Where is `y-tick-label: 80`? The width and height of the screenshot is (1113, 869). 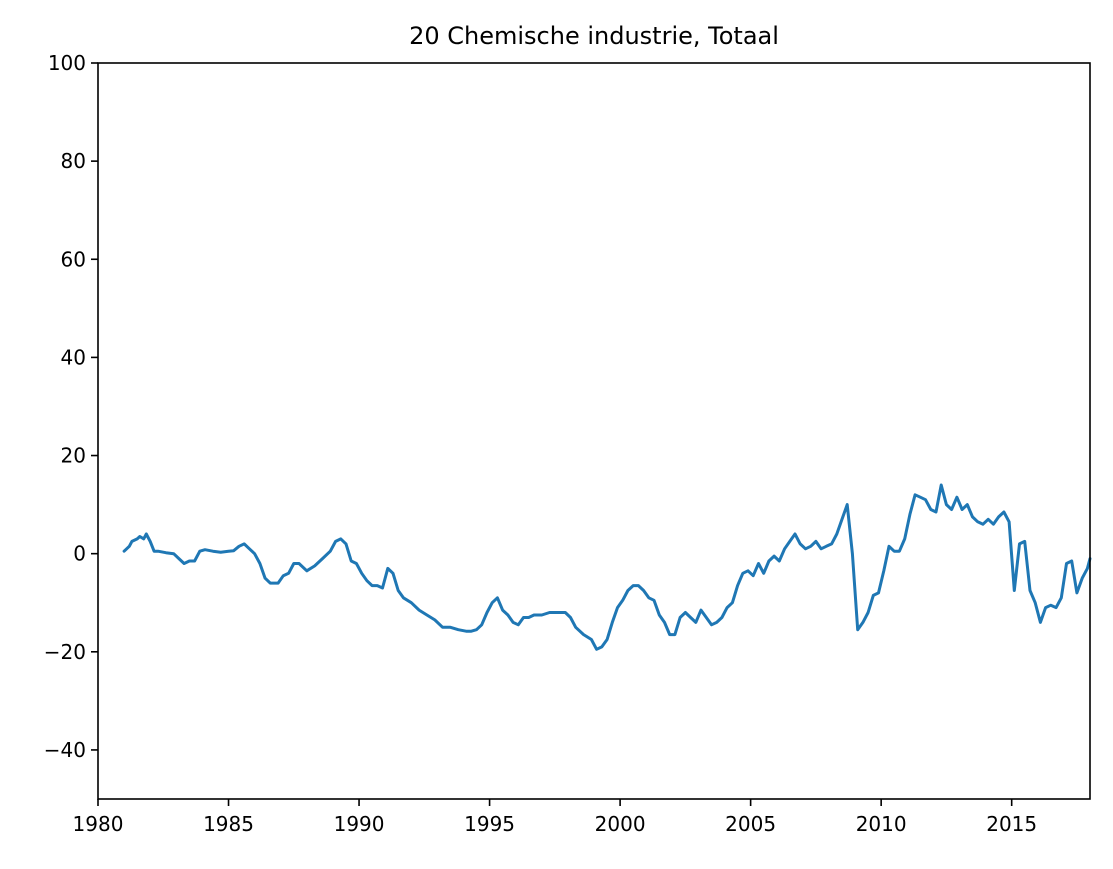 y-tick-label: 80 is located at coordinates (73, 161).